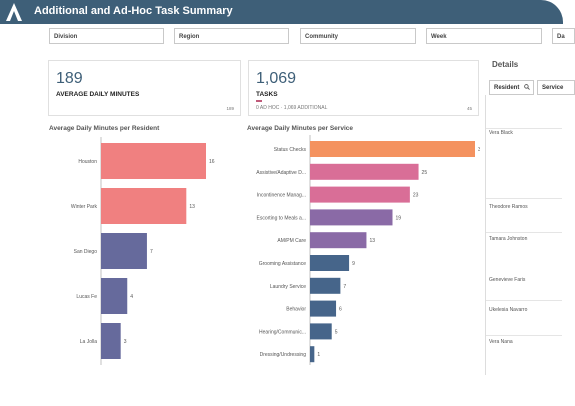 The width and height of the screenshot is (575, 406). Describe the element at coordinates (508, 310) in the screenshot. I see `details-row: Ukelesia Navarro` at that location.